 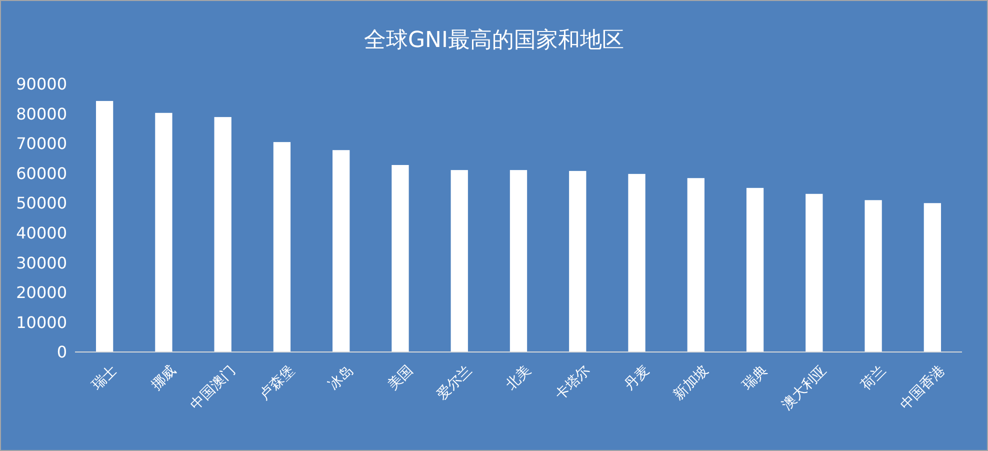 What do you see at coordinates (41, 173) in the screenshot?
I see `y-tick-label: 60000` at bounding box center [41, 173].